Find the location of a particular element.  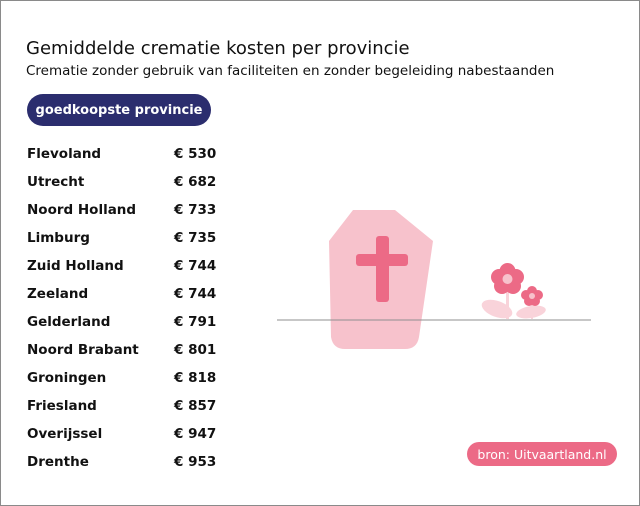

province-name: Zeeland is located at coordinates (58, 294).